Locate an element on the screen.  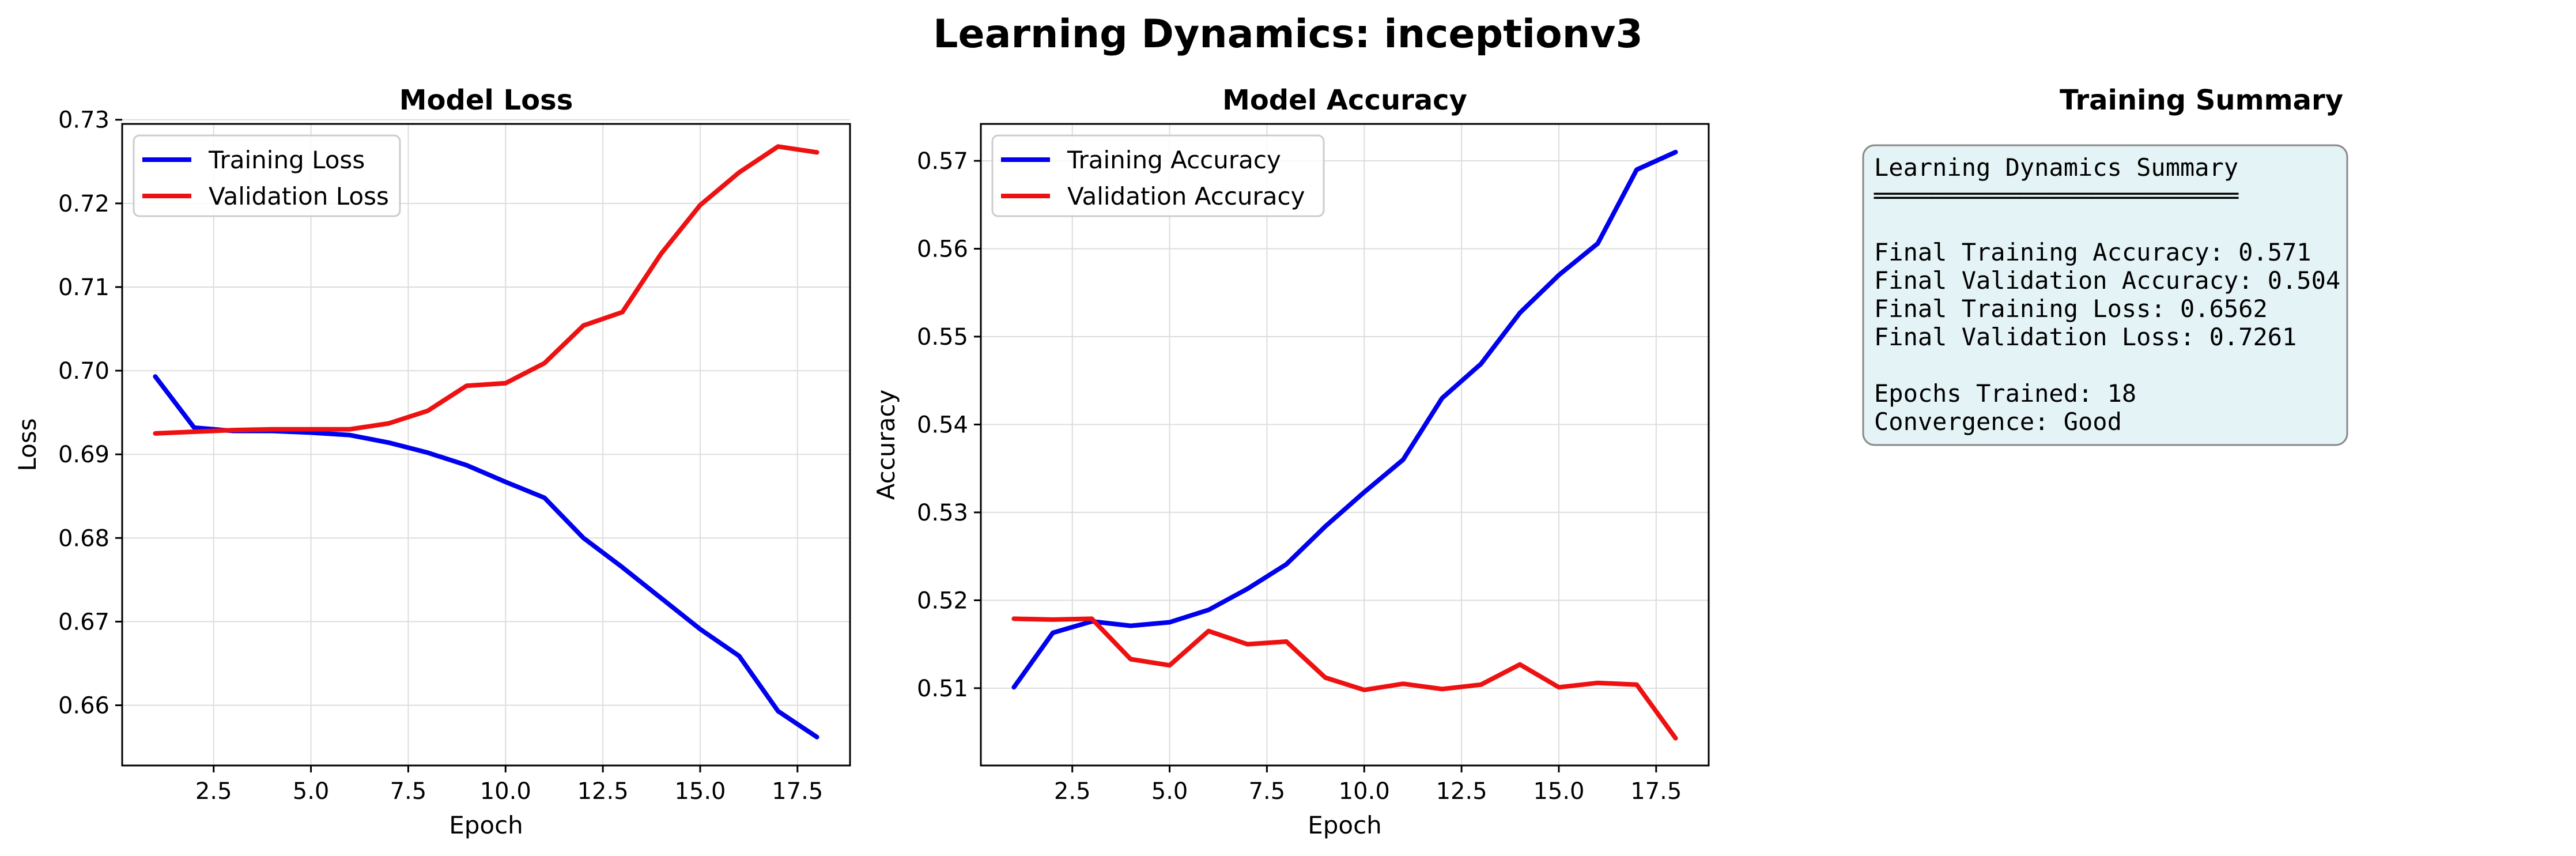
y-tick-label: 0.55 is located at coordinates (943, 337).